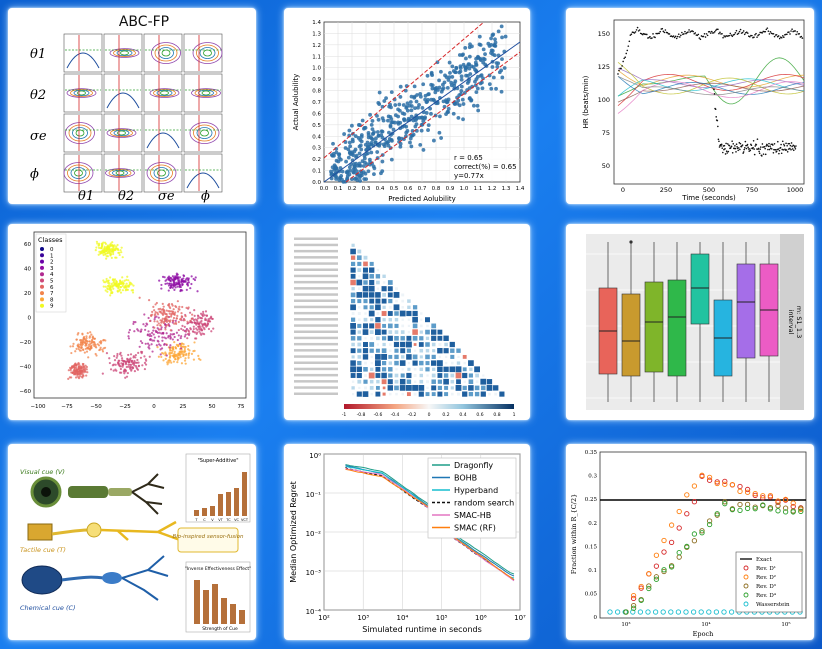 This screenshot has width=822, height=649. I want to click on box-plot-panel: interval m: S1_1.3, so click(690, 322).